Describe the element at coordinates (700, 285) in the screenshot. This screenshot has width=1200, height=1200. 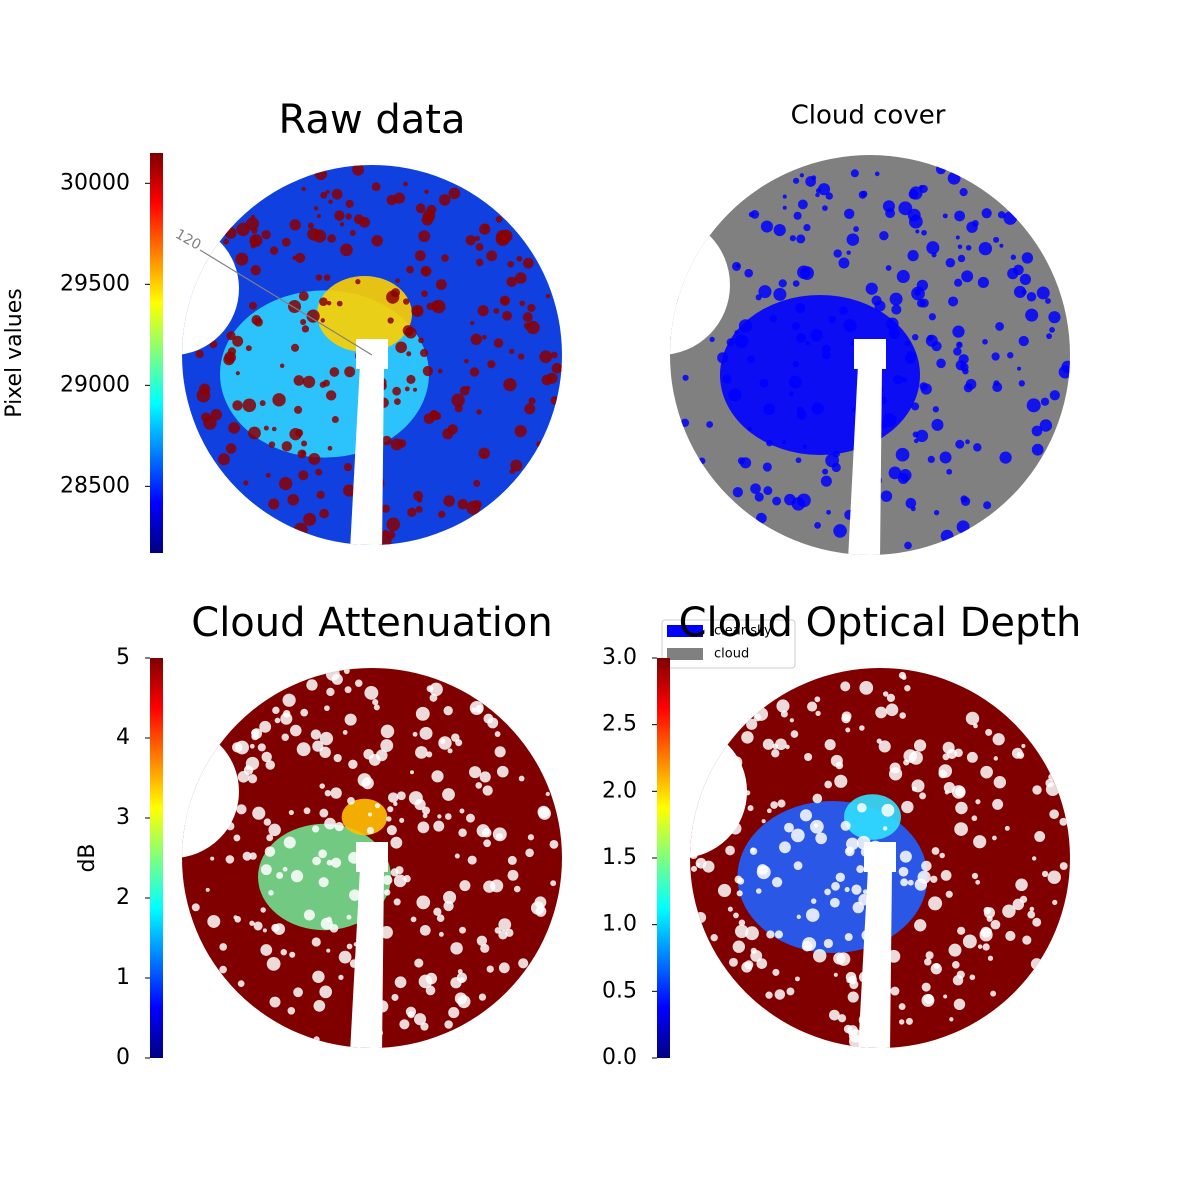
I see `mask` at that location.